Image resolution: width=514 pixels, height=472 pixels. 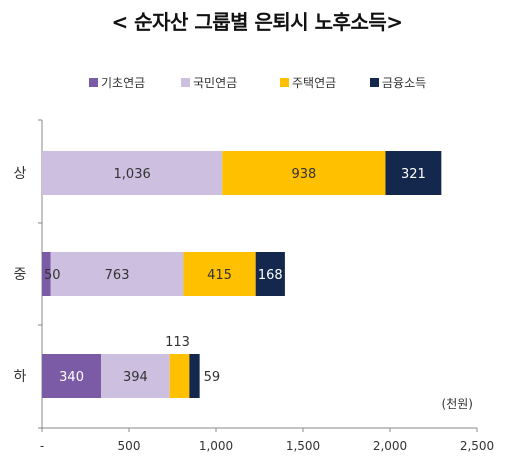 I want to click on x-tick-label: -, so click(x=42, y=446).